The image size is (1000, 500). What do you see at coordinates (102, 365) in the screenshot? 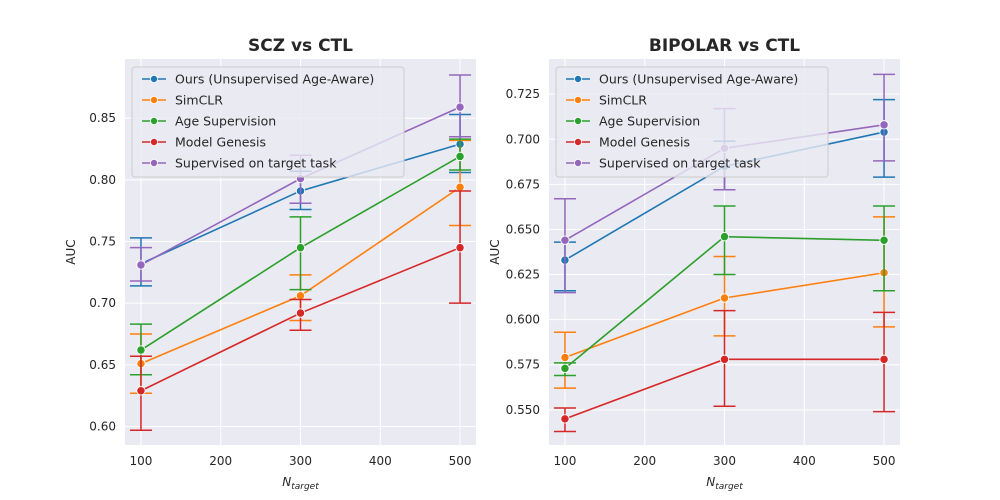
I see `y-tick-label: 0.65` at bounding box center [102, 365].